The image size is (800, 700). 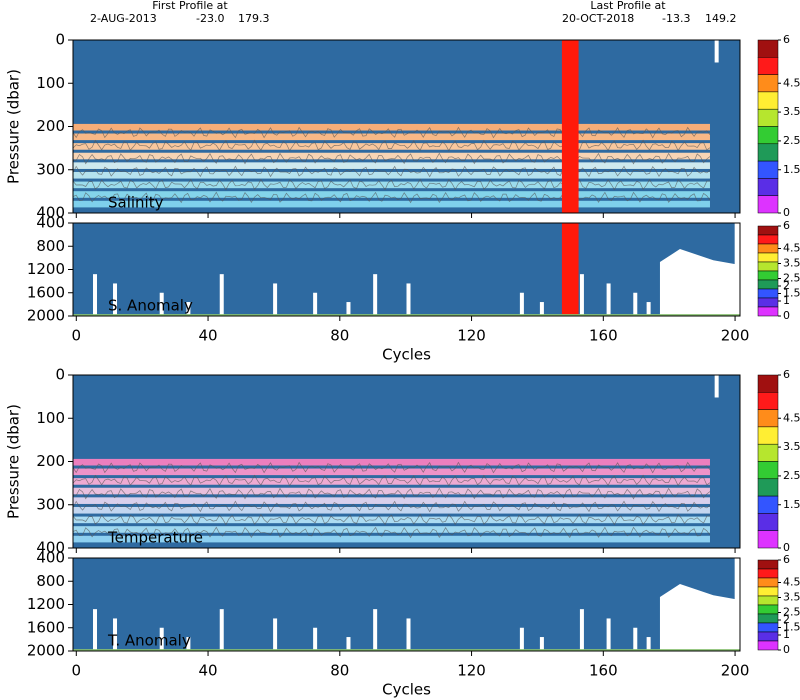 What do you see at coordinates (46, 604) in the screenshot?
I see `y-tick-label: 1200` at bounding box center [46, 604].